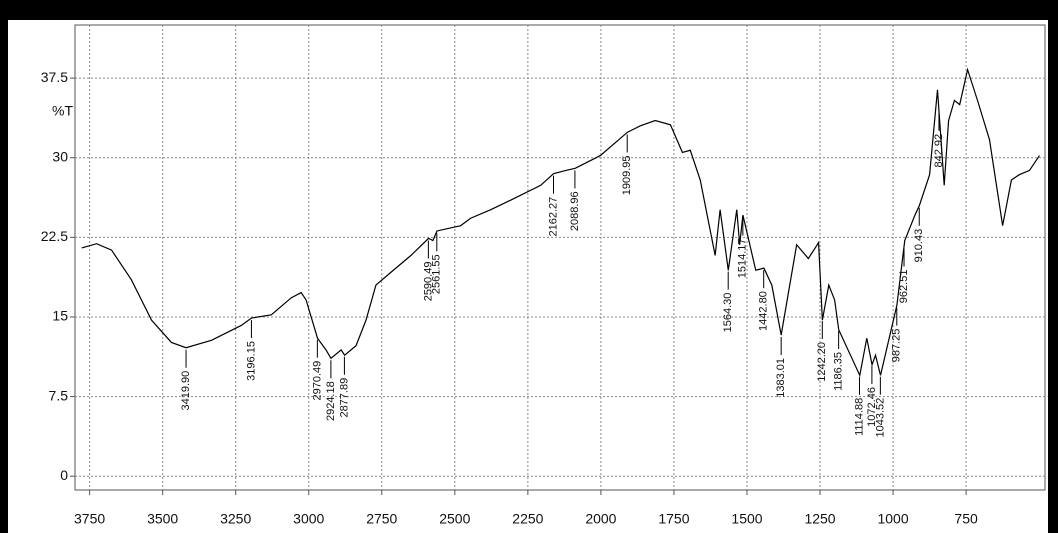  I want to click on peak-label: 842.92, so click(939, 151).